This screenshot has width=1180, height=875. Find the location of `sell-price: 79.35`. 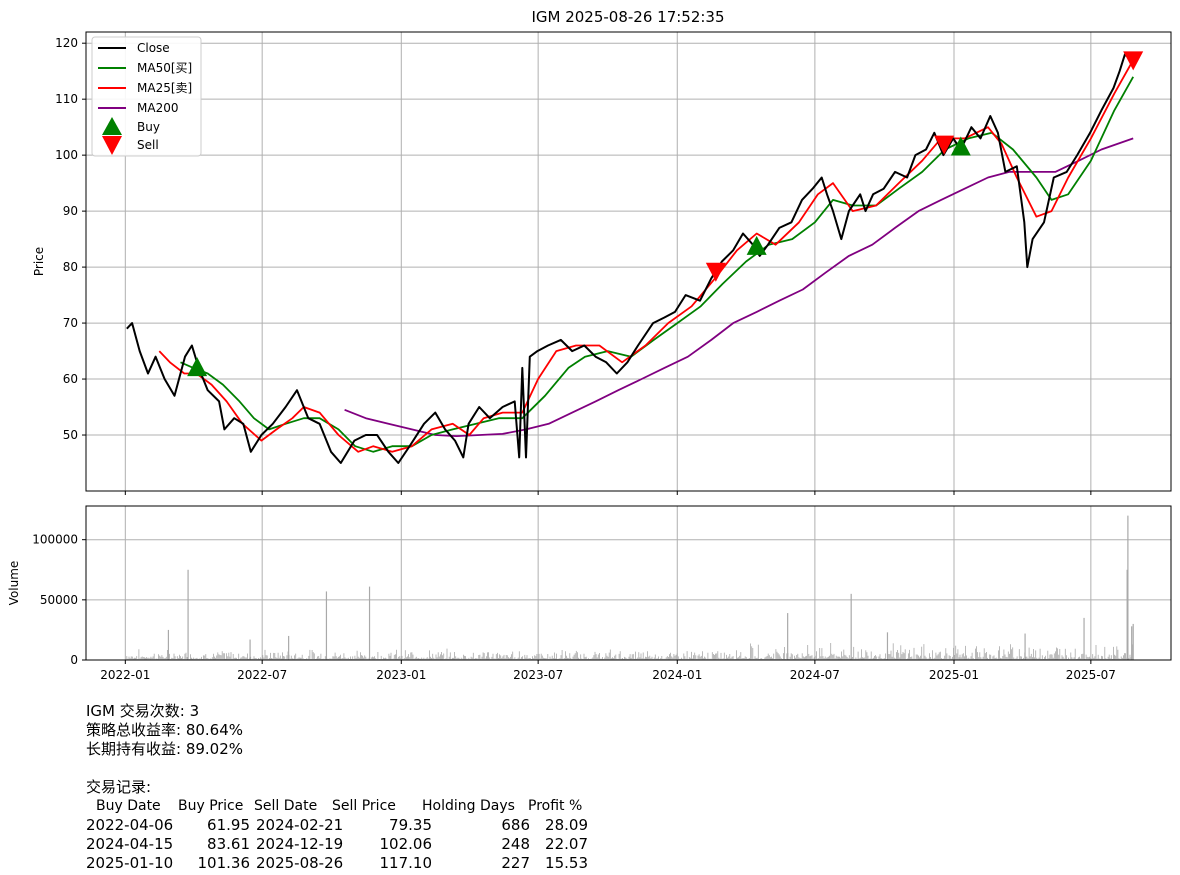

sell-price: 79.35 is located at coordinates (410, 825).